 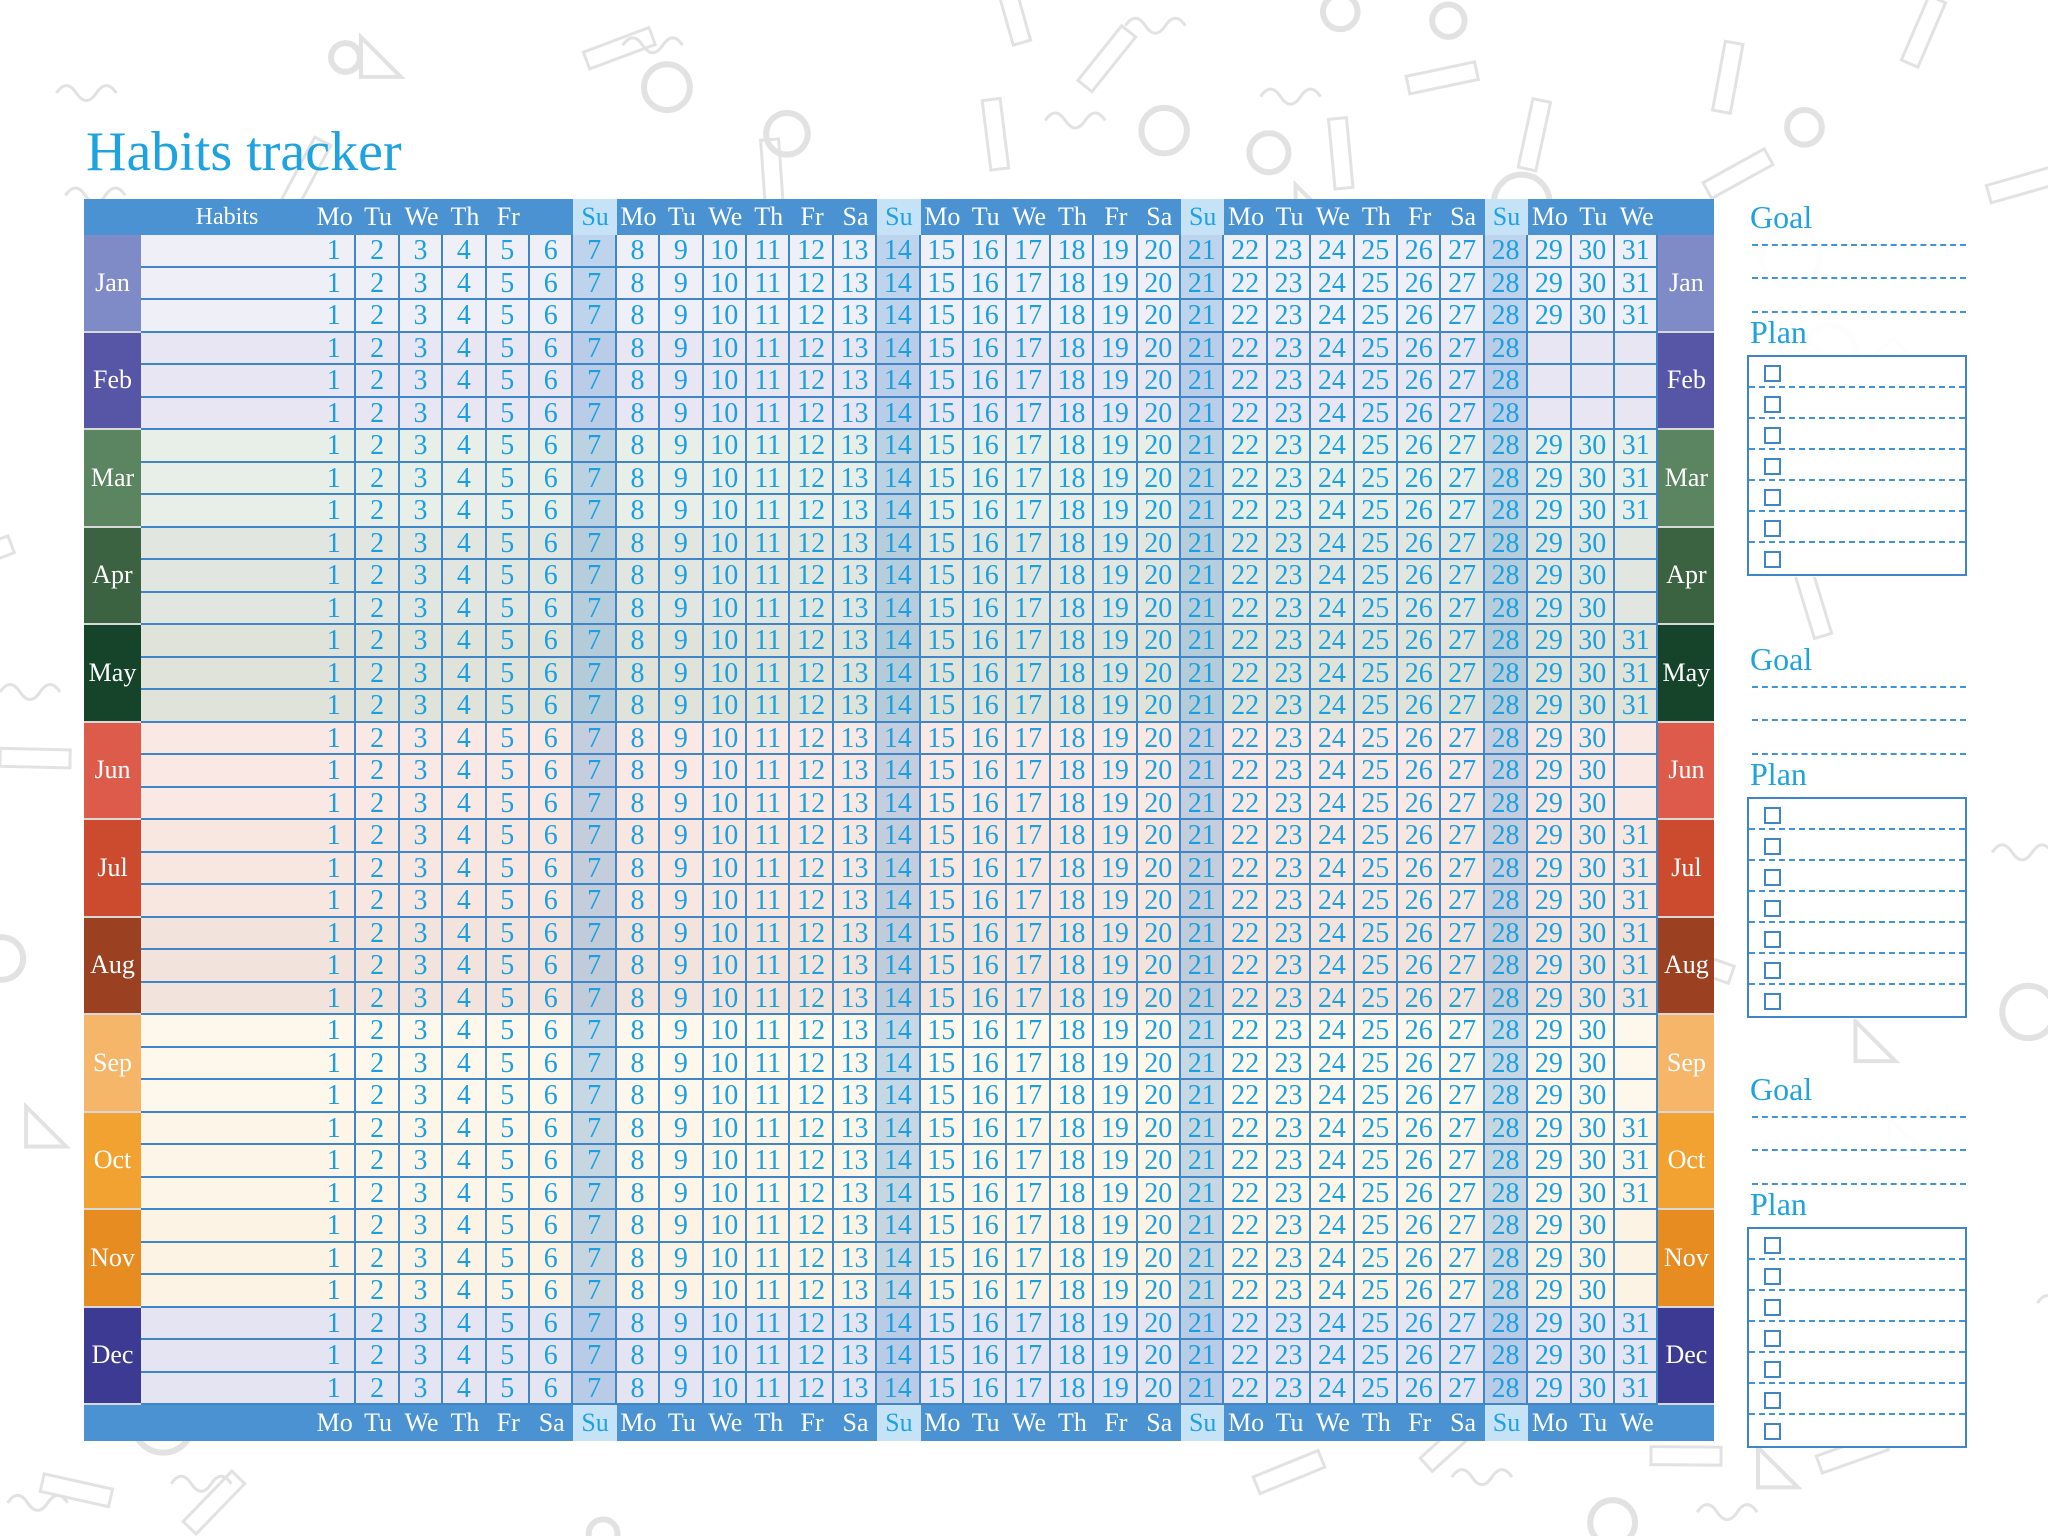 What do you see at coordinates (725, 1031) in the screenshot?
I see `day-checkbox-cell: 10` at bounding box center [725, 1031].